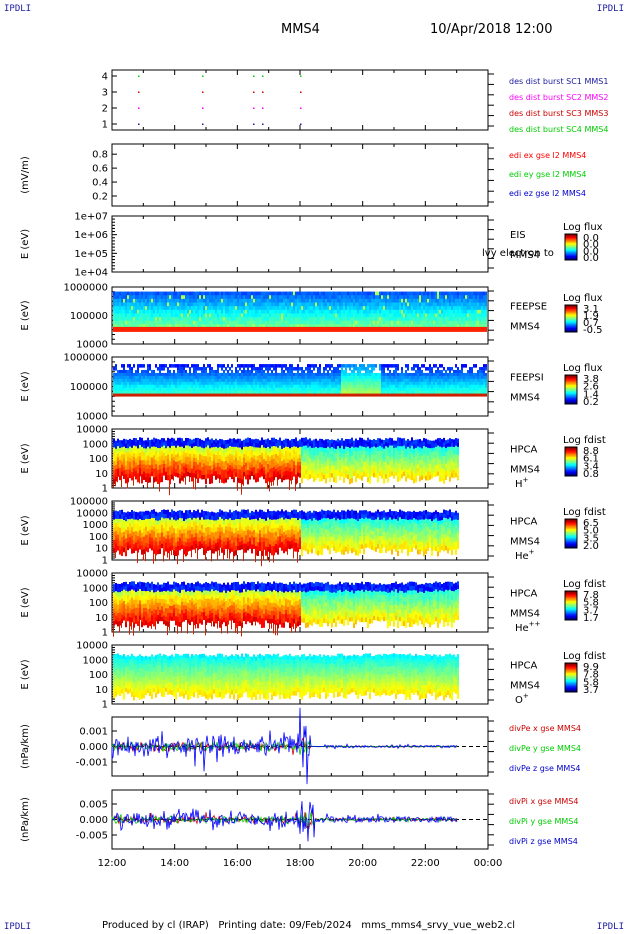 The image size is (630, 934). Describe the element at coordinates (591, 451) in the screenshot. I see `colorbar-tick-label: 8.8` at that location.